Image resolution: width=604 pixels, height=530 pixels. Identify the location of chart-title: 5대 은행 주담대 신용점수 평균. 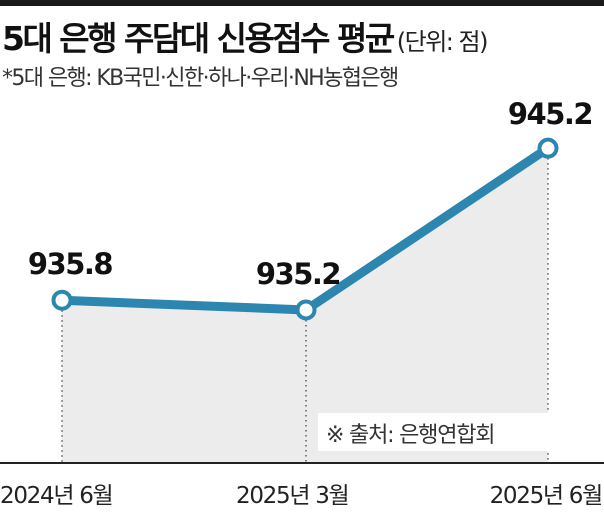
(198, 38).